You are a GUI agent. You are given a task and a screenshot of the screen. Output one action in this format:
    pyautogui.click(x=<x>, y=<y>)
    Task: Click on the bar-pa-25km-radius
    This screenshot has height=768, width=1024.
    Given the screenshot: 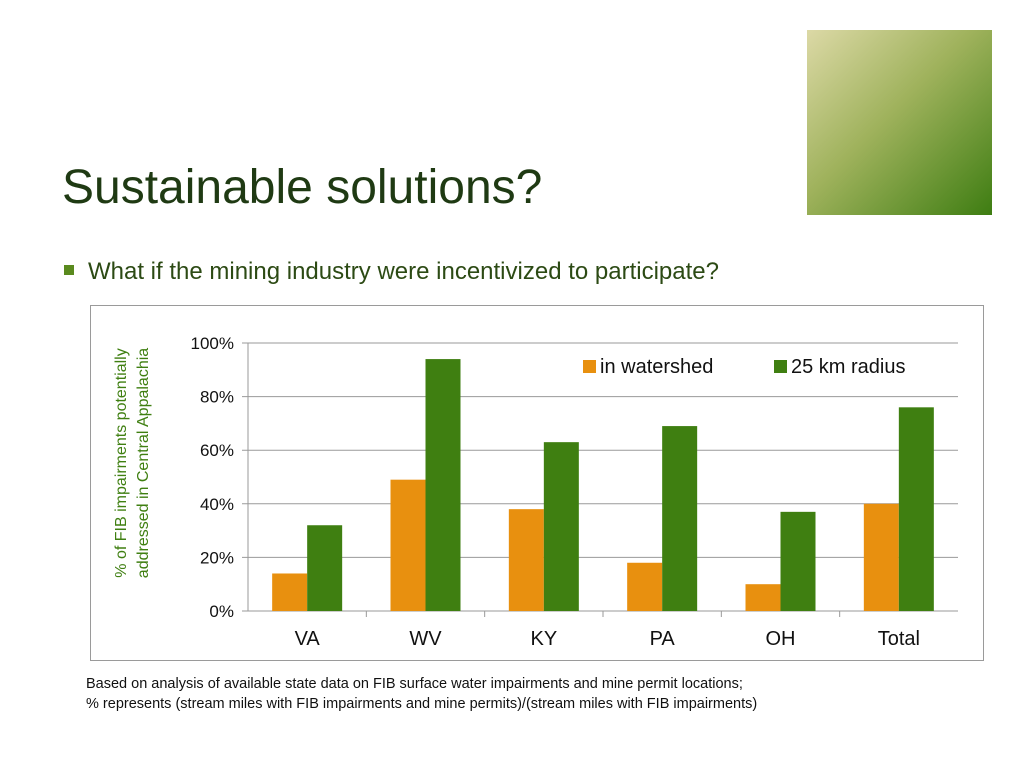 What is the action you would take?
    pyautogui.click(x=680, y=518)
    